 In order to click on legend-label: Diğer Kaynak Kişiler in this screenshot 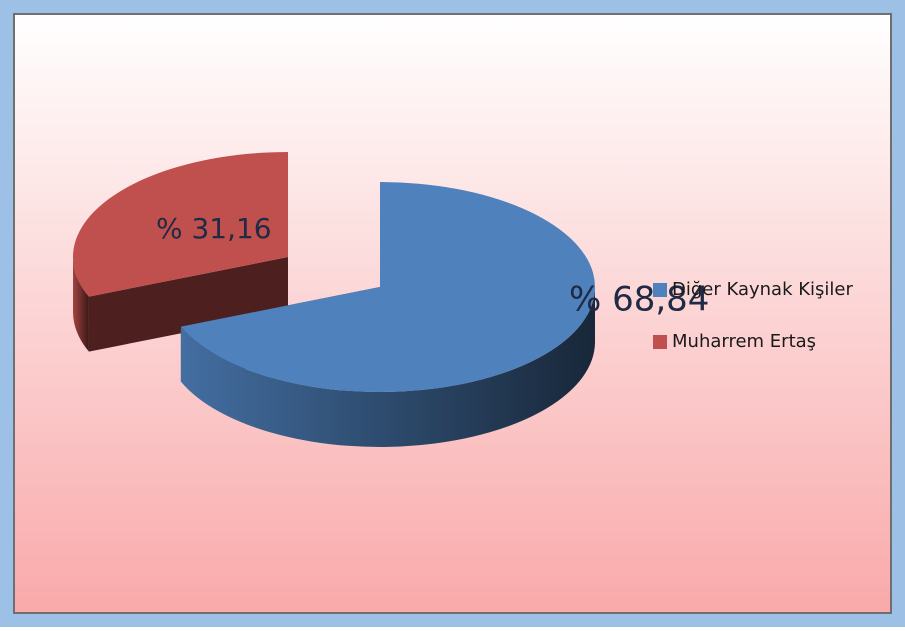, I will do `click(762, 289)`.